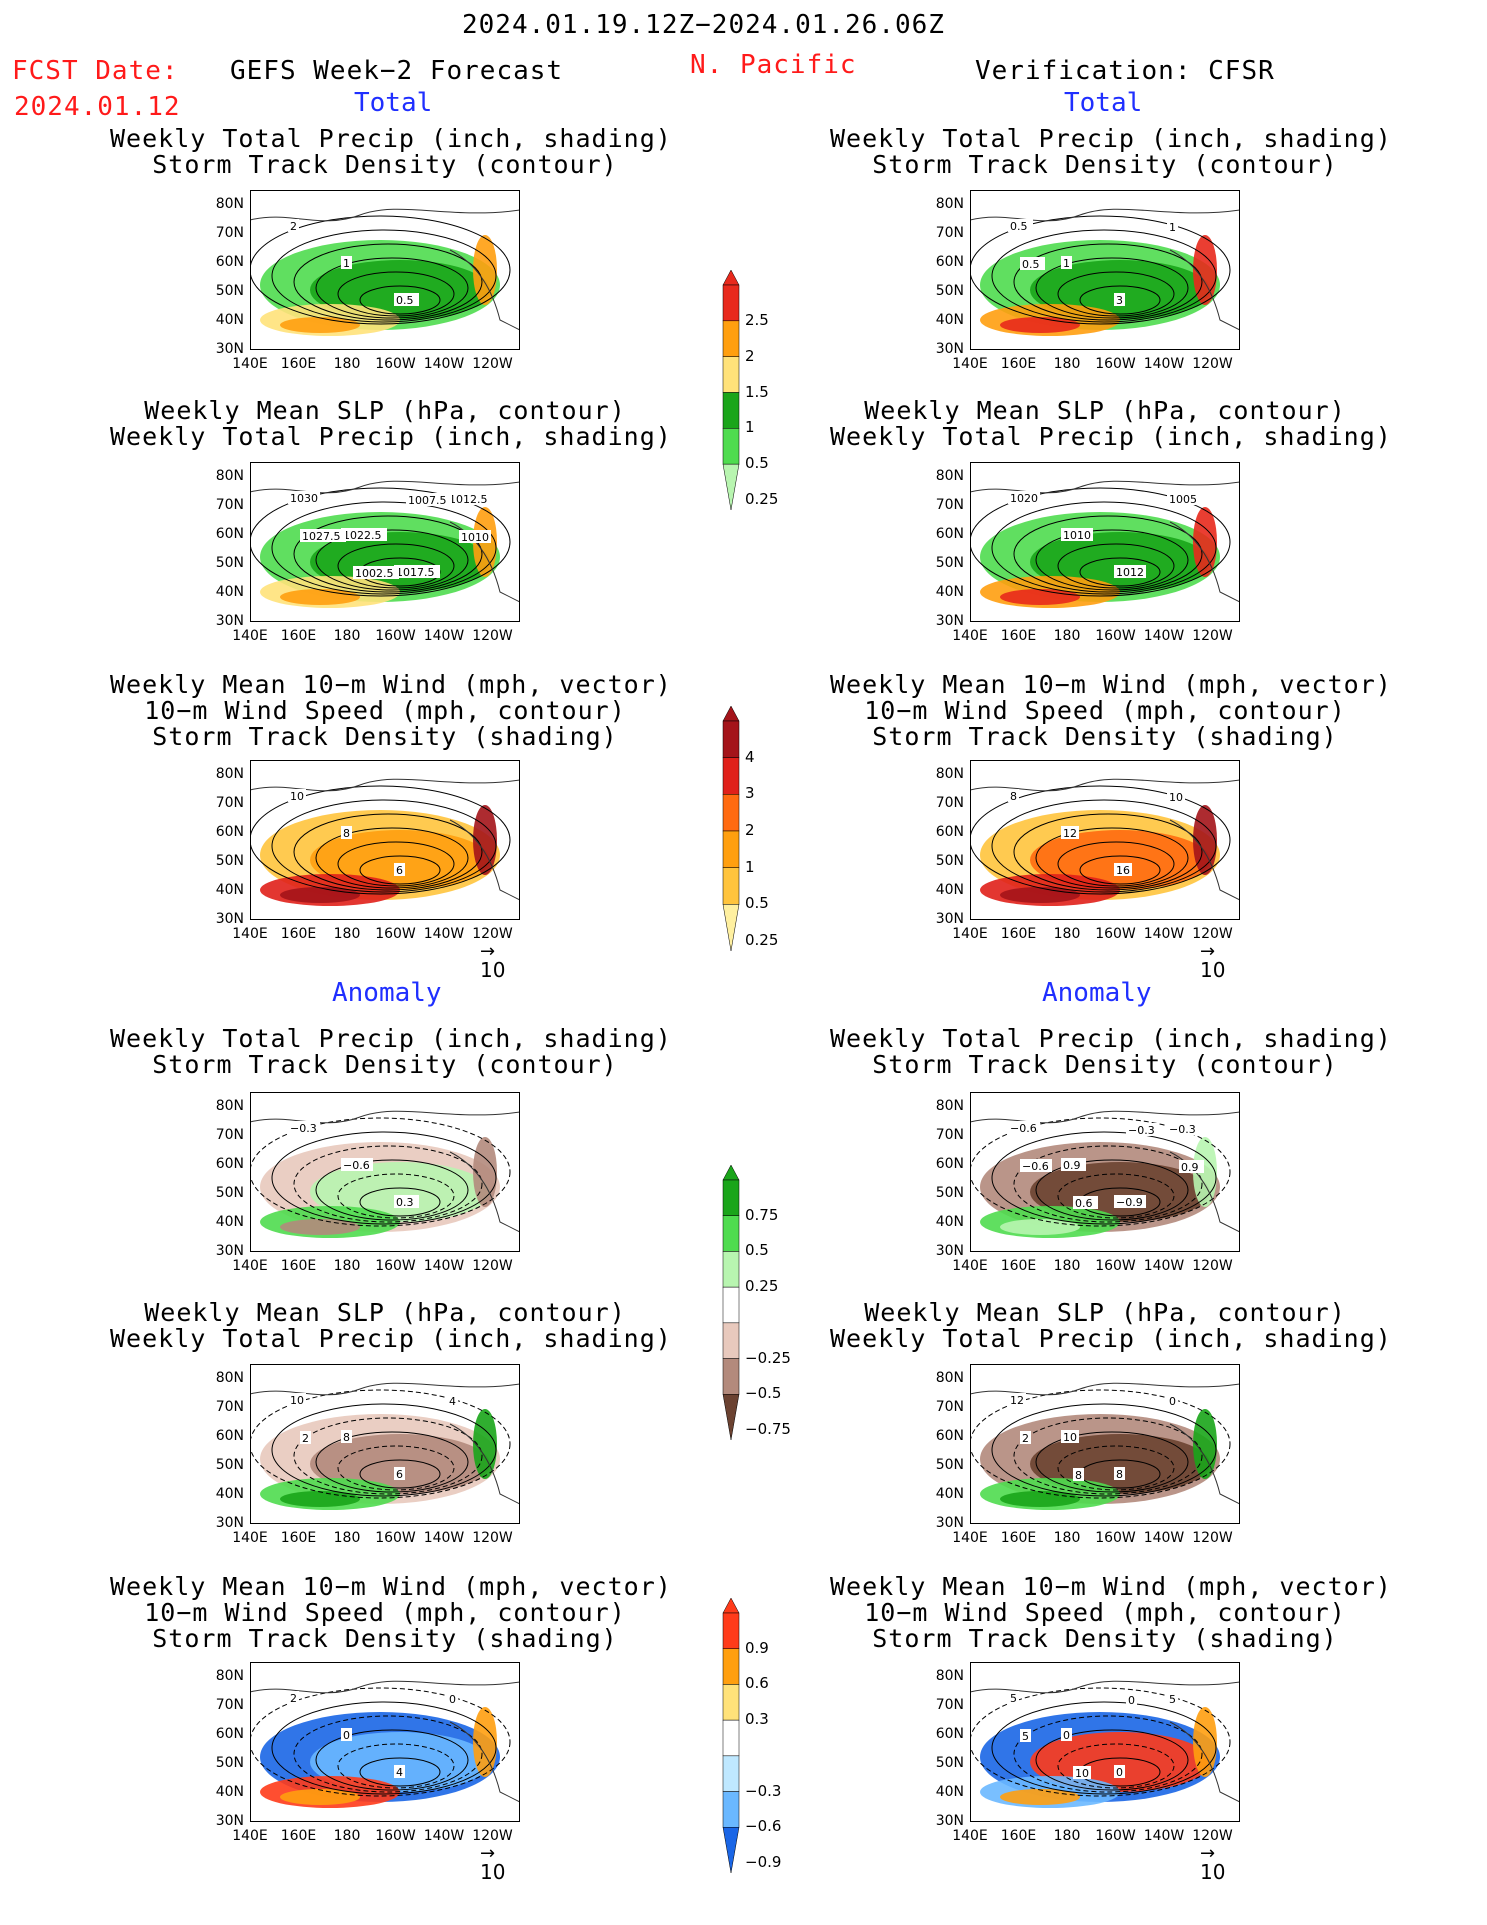 The height and width of the screenshot is (1925, 1487). What do you see at coordinates (1119, 1474) in the screenshot?
I see `contour-label: 8` at bounding box center [1119, 1474].